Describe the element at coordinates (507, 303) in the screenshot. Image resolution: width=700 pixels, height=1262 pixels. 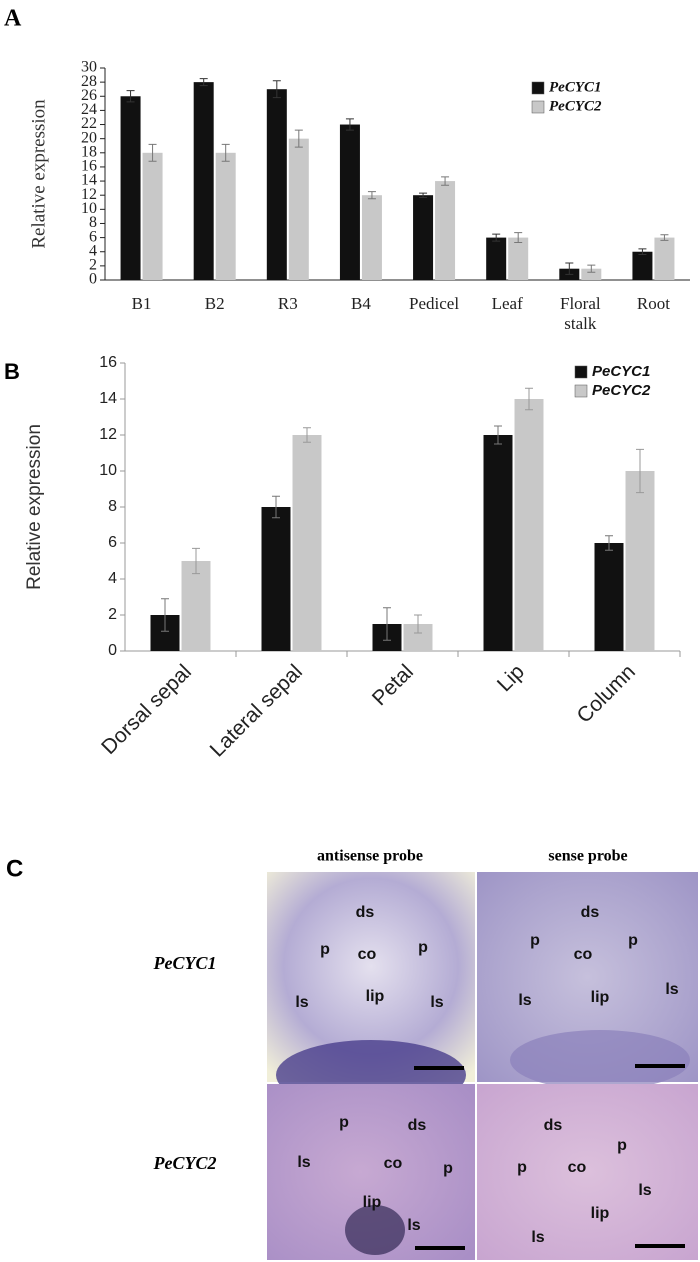
I see `x-tick-label: Leaf` at that location.